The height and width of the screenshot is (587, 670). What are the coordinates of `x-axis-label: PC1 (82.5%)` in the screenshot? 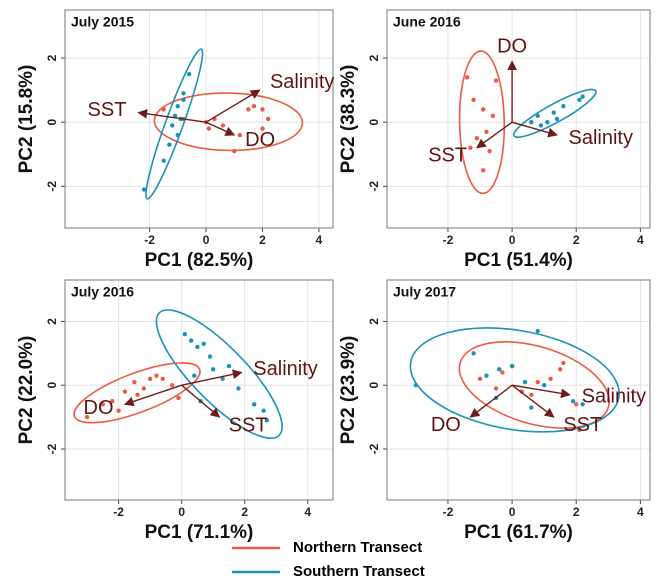 It's located at (199, 260).